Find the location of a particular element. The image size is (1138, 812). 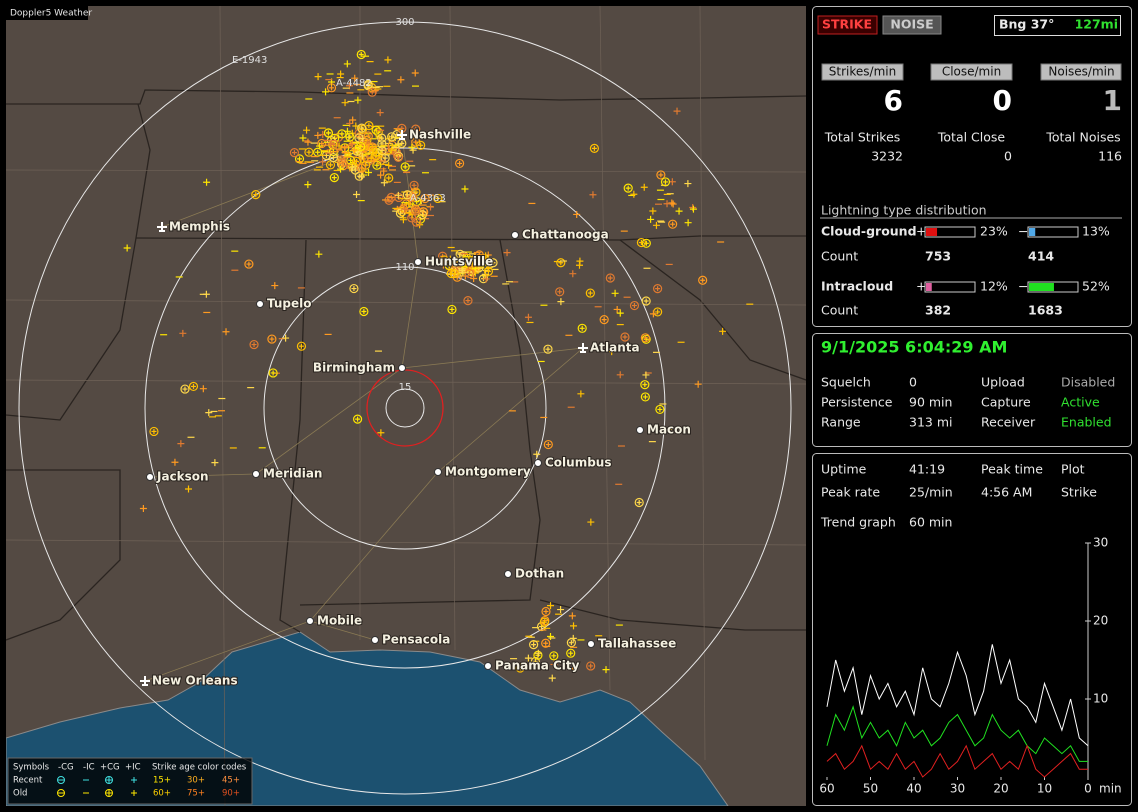

setting: Disabled is located at coordinates (1088, 382).